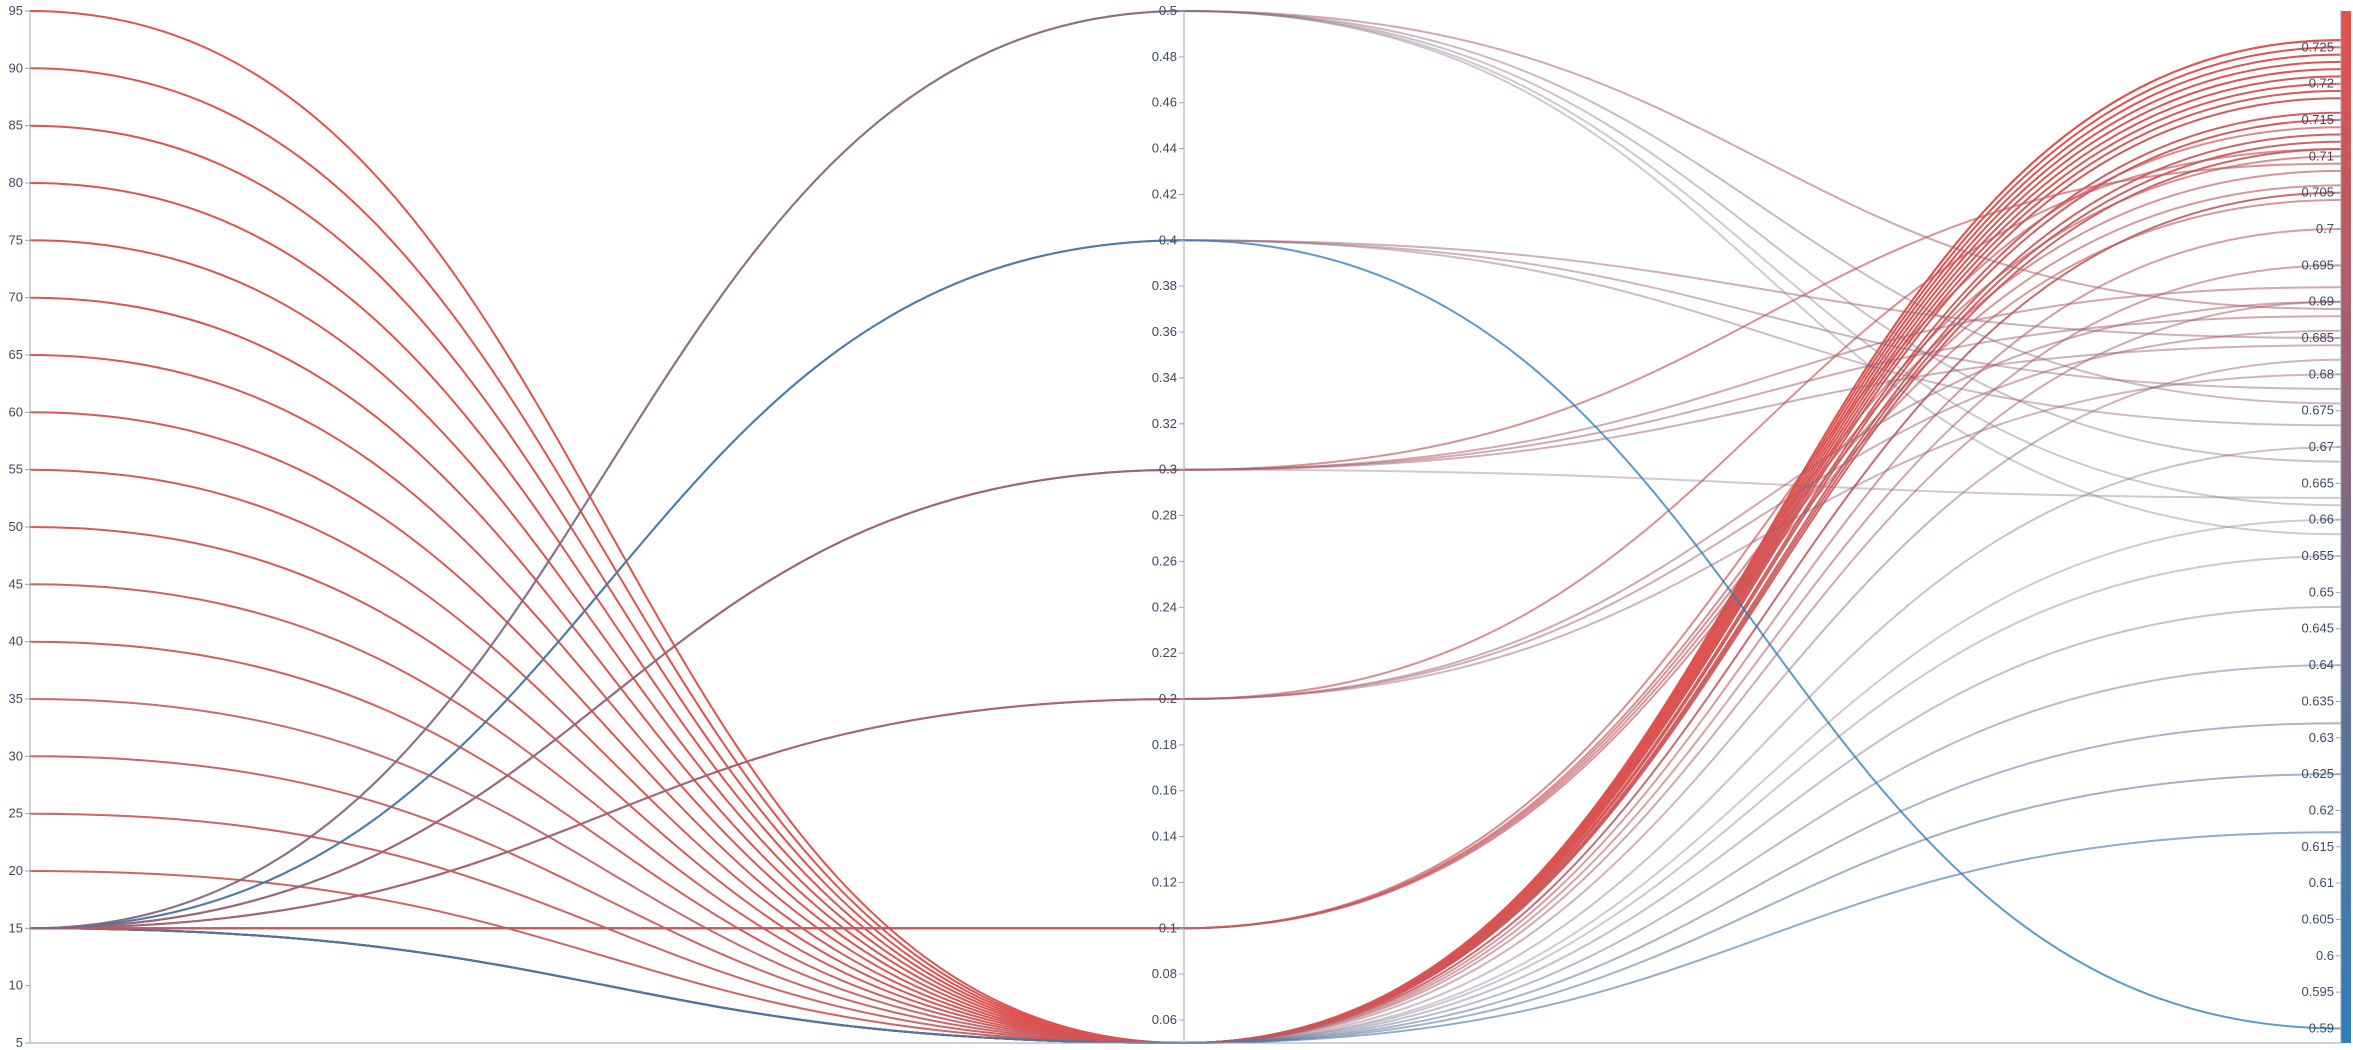  I want to click on tick: 95, so click(19, 10).